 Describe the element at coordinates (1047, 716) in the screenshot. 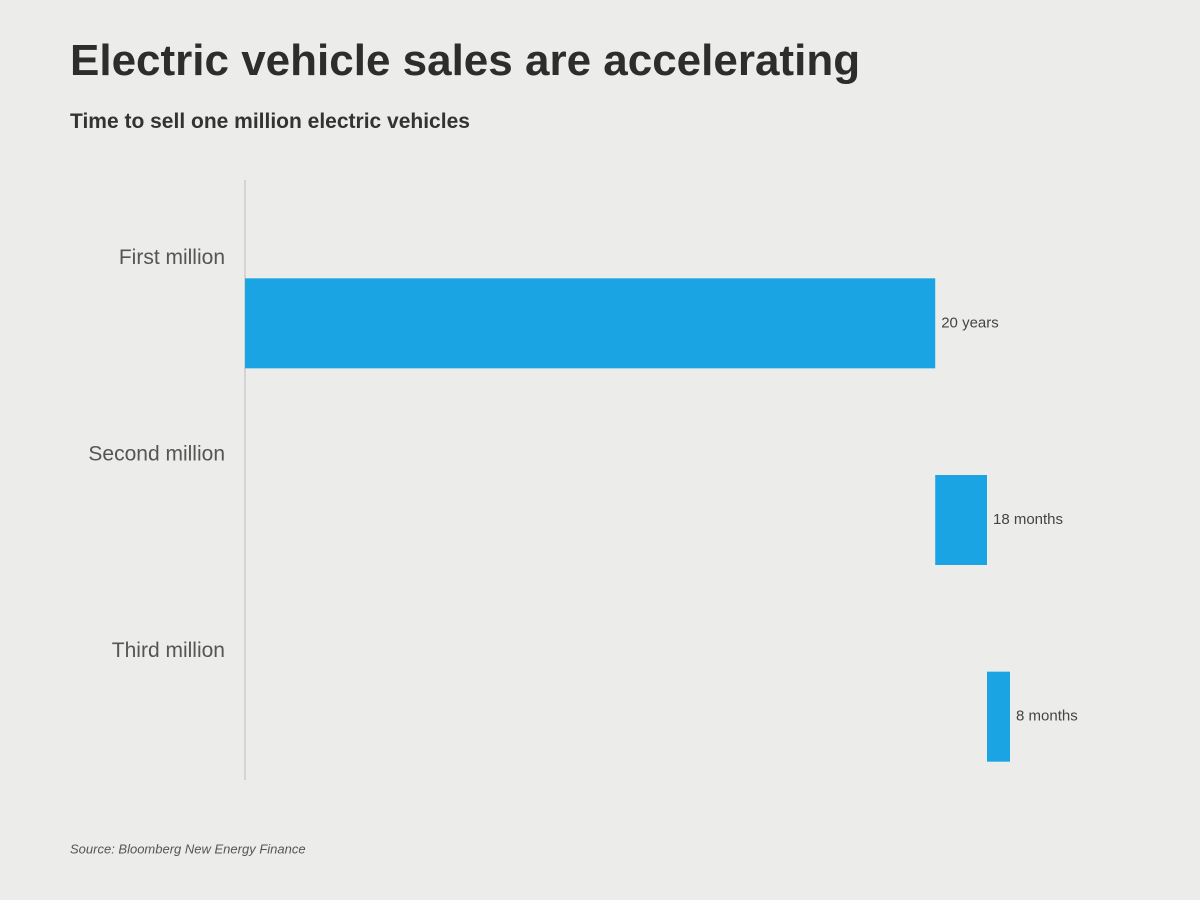

I see `value-label: 8 months` at that location.